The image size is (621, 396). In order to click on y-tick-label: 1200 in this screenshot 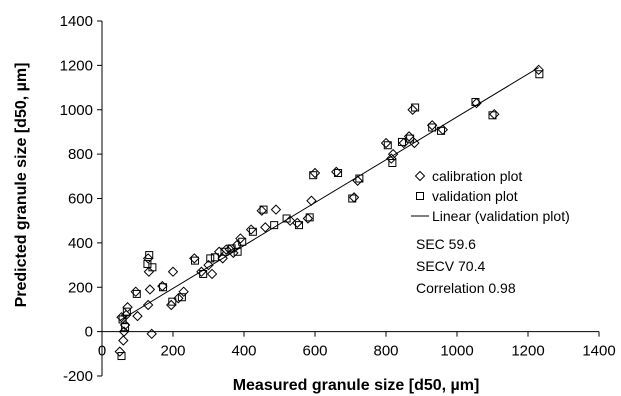, I will do `click(76, 65)`.